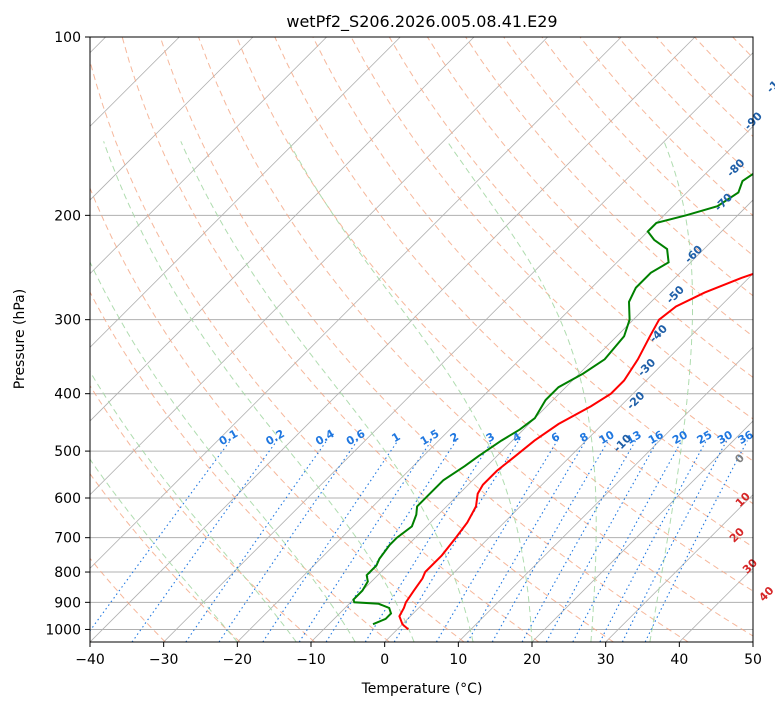 The image size is (775, 708). What do you see at coordinates (737, 535) in the screenshot?
I see `dry-adiabat-label: 20` at bounding box center [737, 535].